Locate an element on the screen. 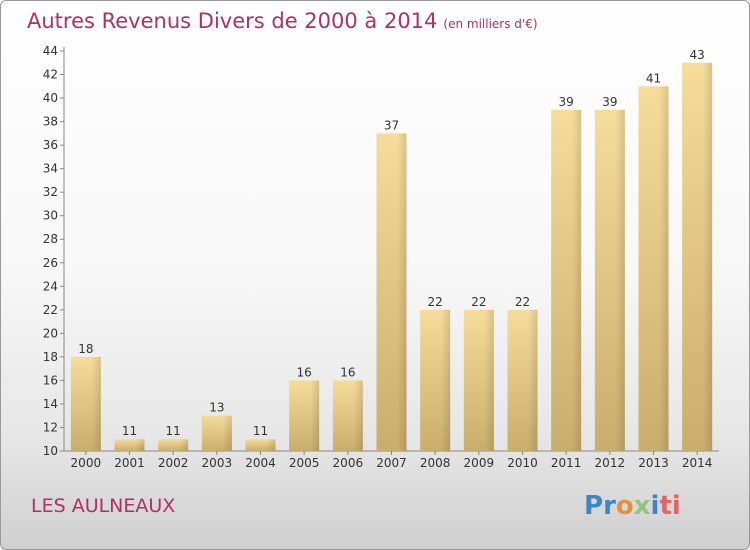 The height and width of the screenshot is (550, 750). bar-value-label: 43 is located at coordinates (697, 55).